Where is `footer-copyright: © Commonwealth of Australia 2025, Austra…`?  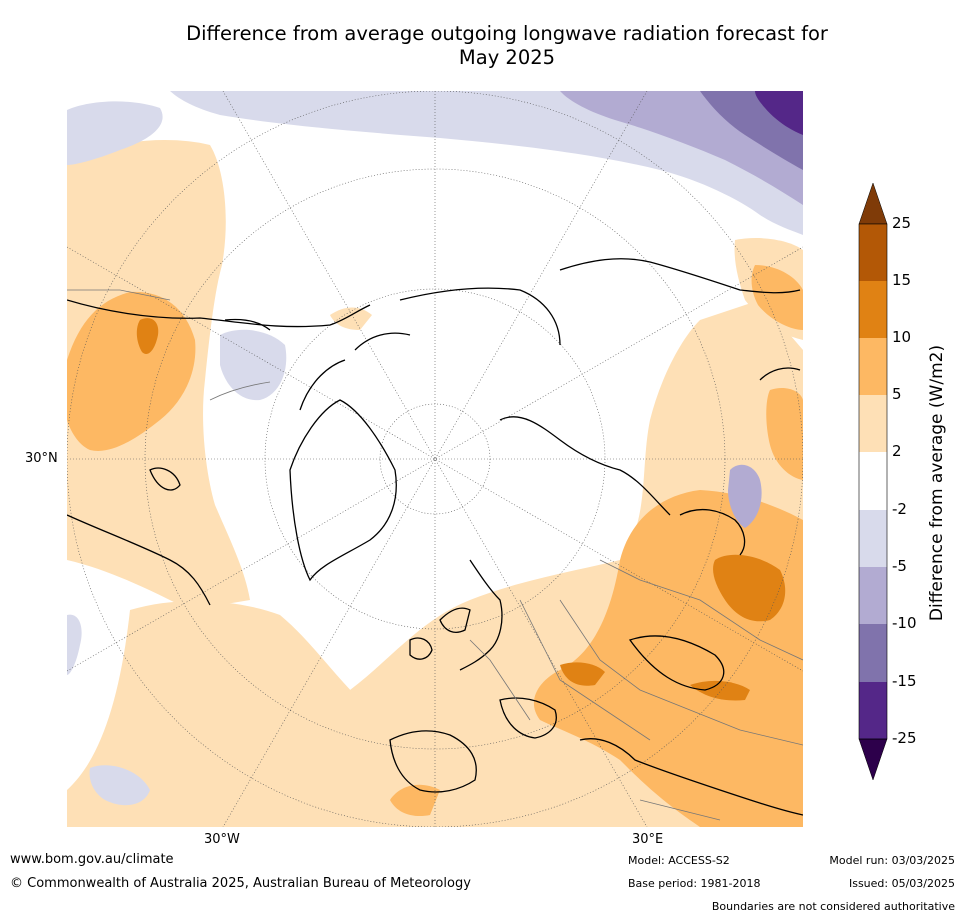 footer-copyright: © Commonwealth of Australia 2025, Austra… is located at coordinates (240, 883).